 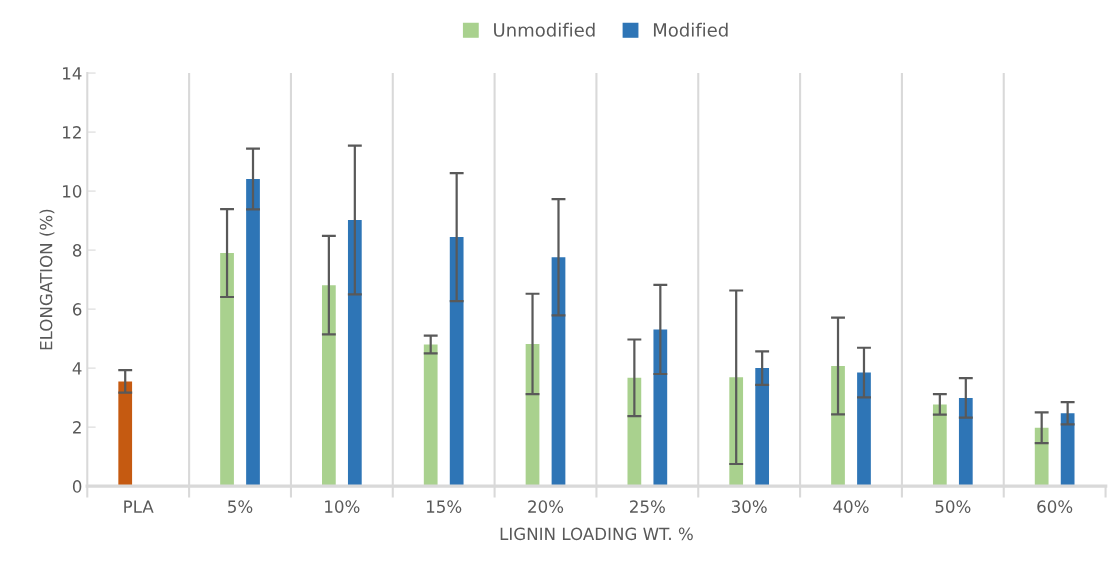 I want to click on y-tick-label: 12, so click(x=72, y=132).